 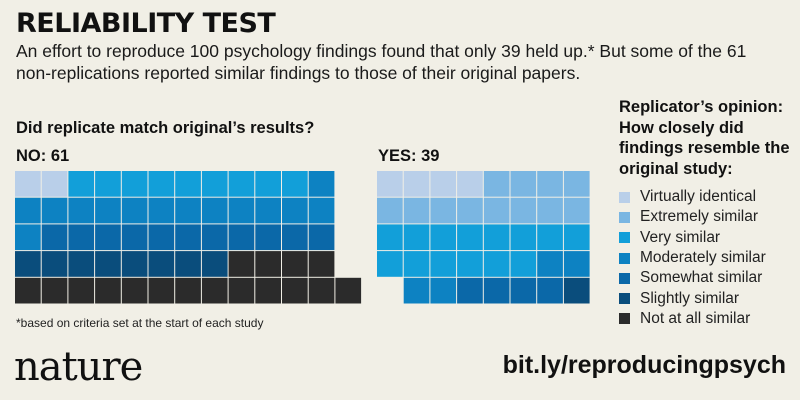 I want to click on group-label-no: NO: 61, so click(x=43, y=156).